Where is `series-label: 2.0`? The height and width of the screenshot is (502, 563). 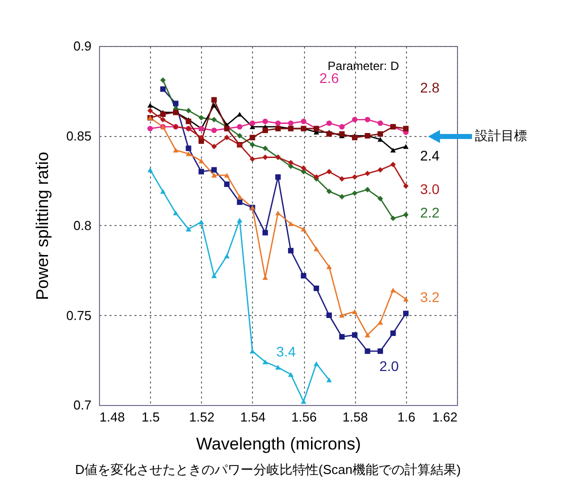
series-label: 2.0 is located at coordinates (389, 366).